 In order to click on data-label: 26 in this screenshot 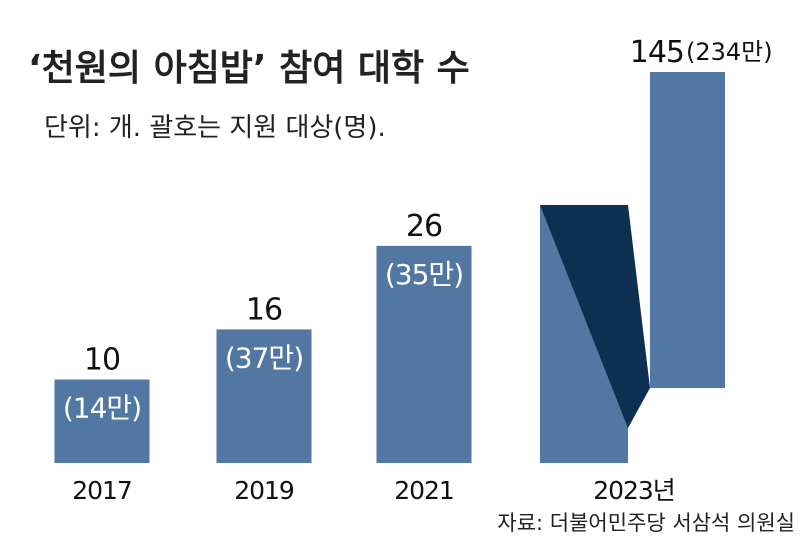, I will do `click(424, 226)`.